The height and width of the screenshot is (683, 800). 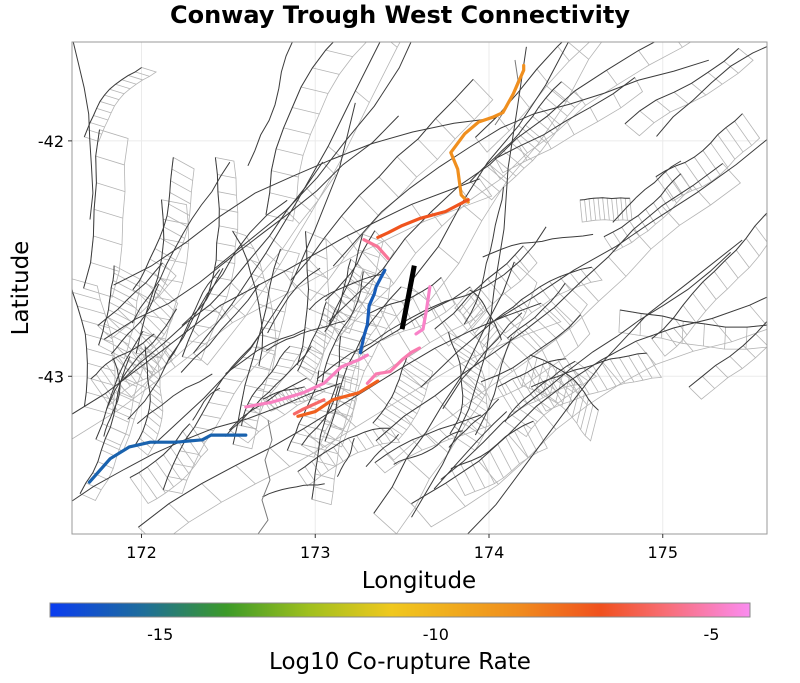 I want to click on colorbar-label: Log10 Co-rupture Rate, so click(x=400, y=662).